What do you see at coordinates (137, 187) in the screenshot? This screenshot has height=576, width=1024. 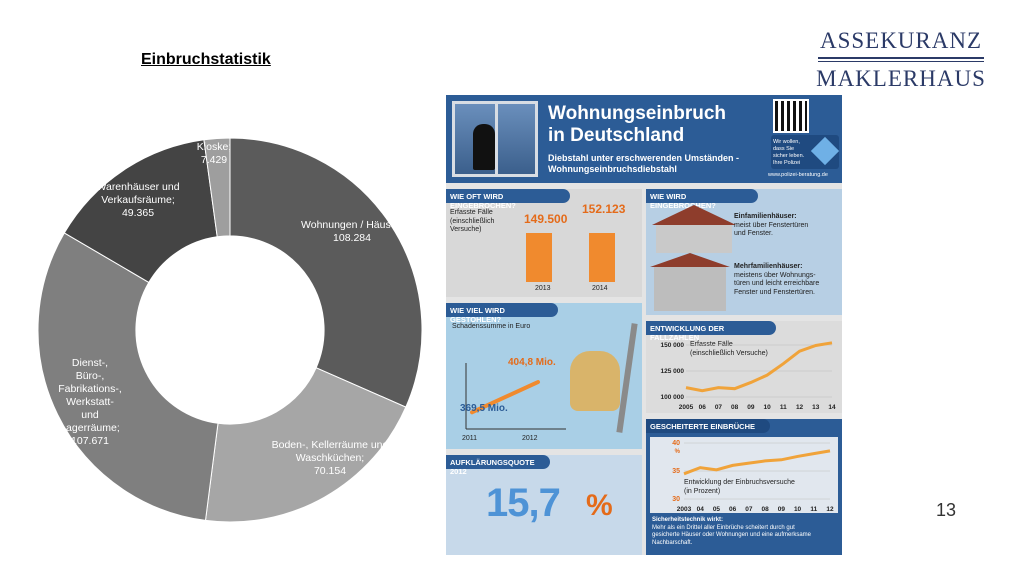 I see `donut-label-3-line-0: Warenhäuser und` at bounding box center [137, 187].